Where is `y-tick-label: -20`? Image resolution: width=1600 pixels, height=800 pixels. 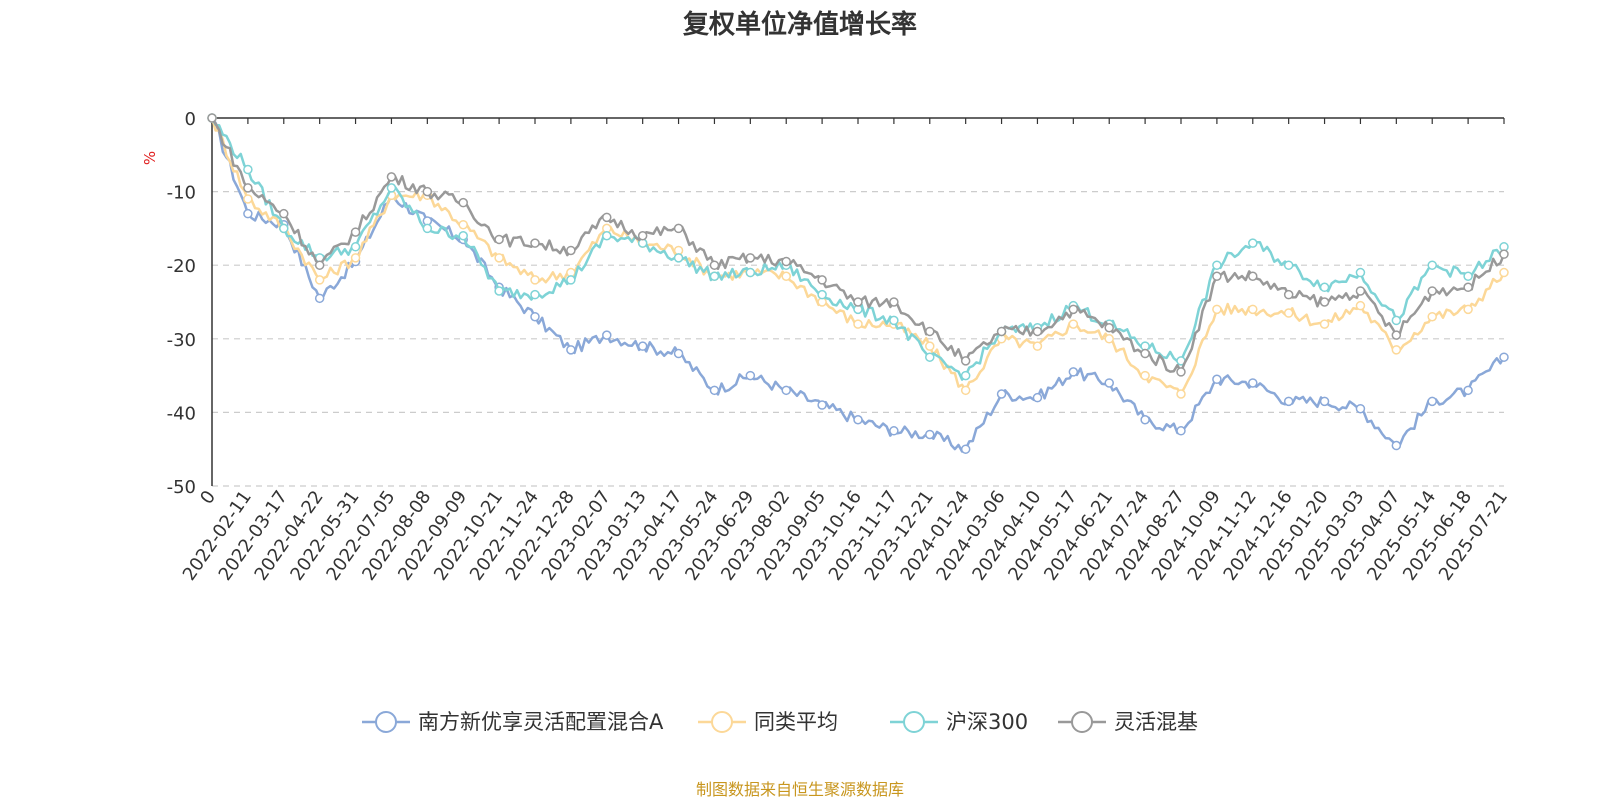 y-tick-label: -20 is located at coordinates (181, 266).